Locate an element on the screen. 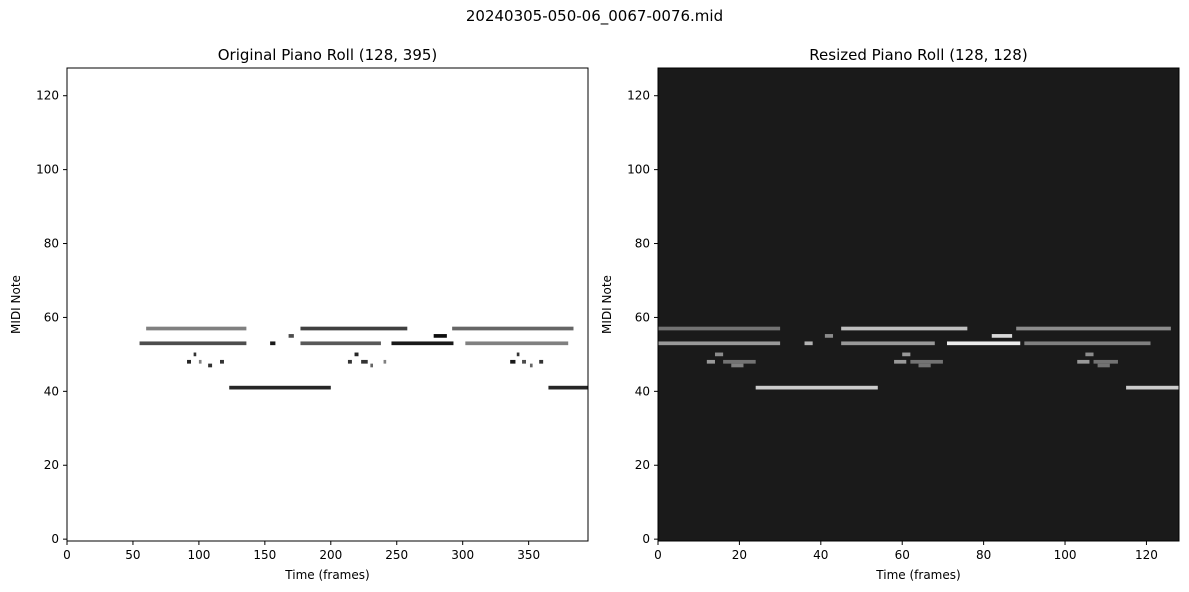  resized-x-tick-label: 0 is located at coordinates (658, 555).